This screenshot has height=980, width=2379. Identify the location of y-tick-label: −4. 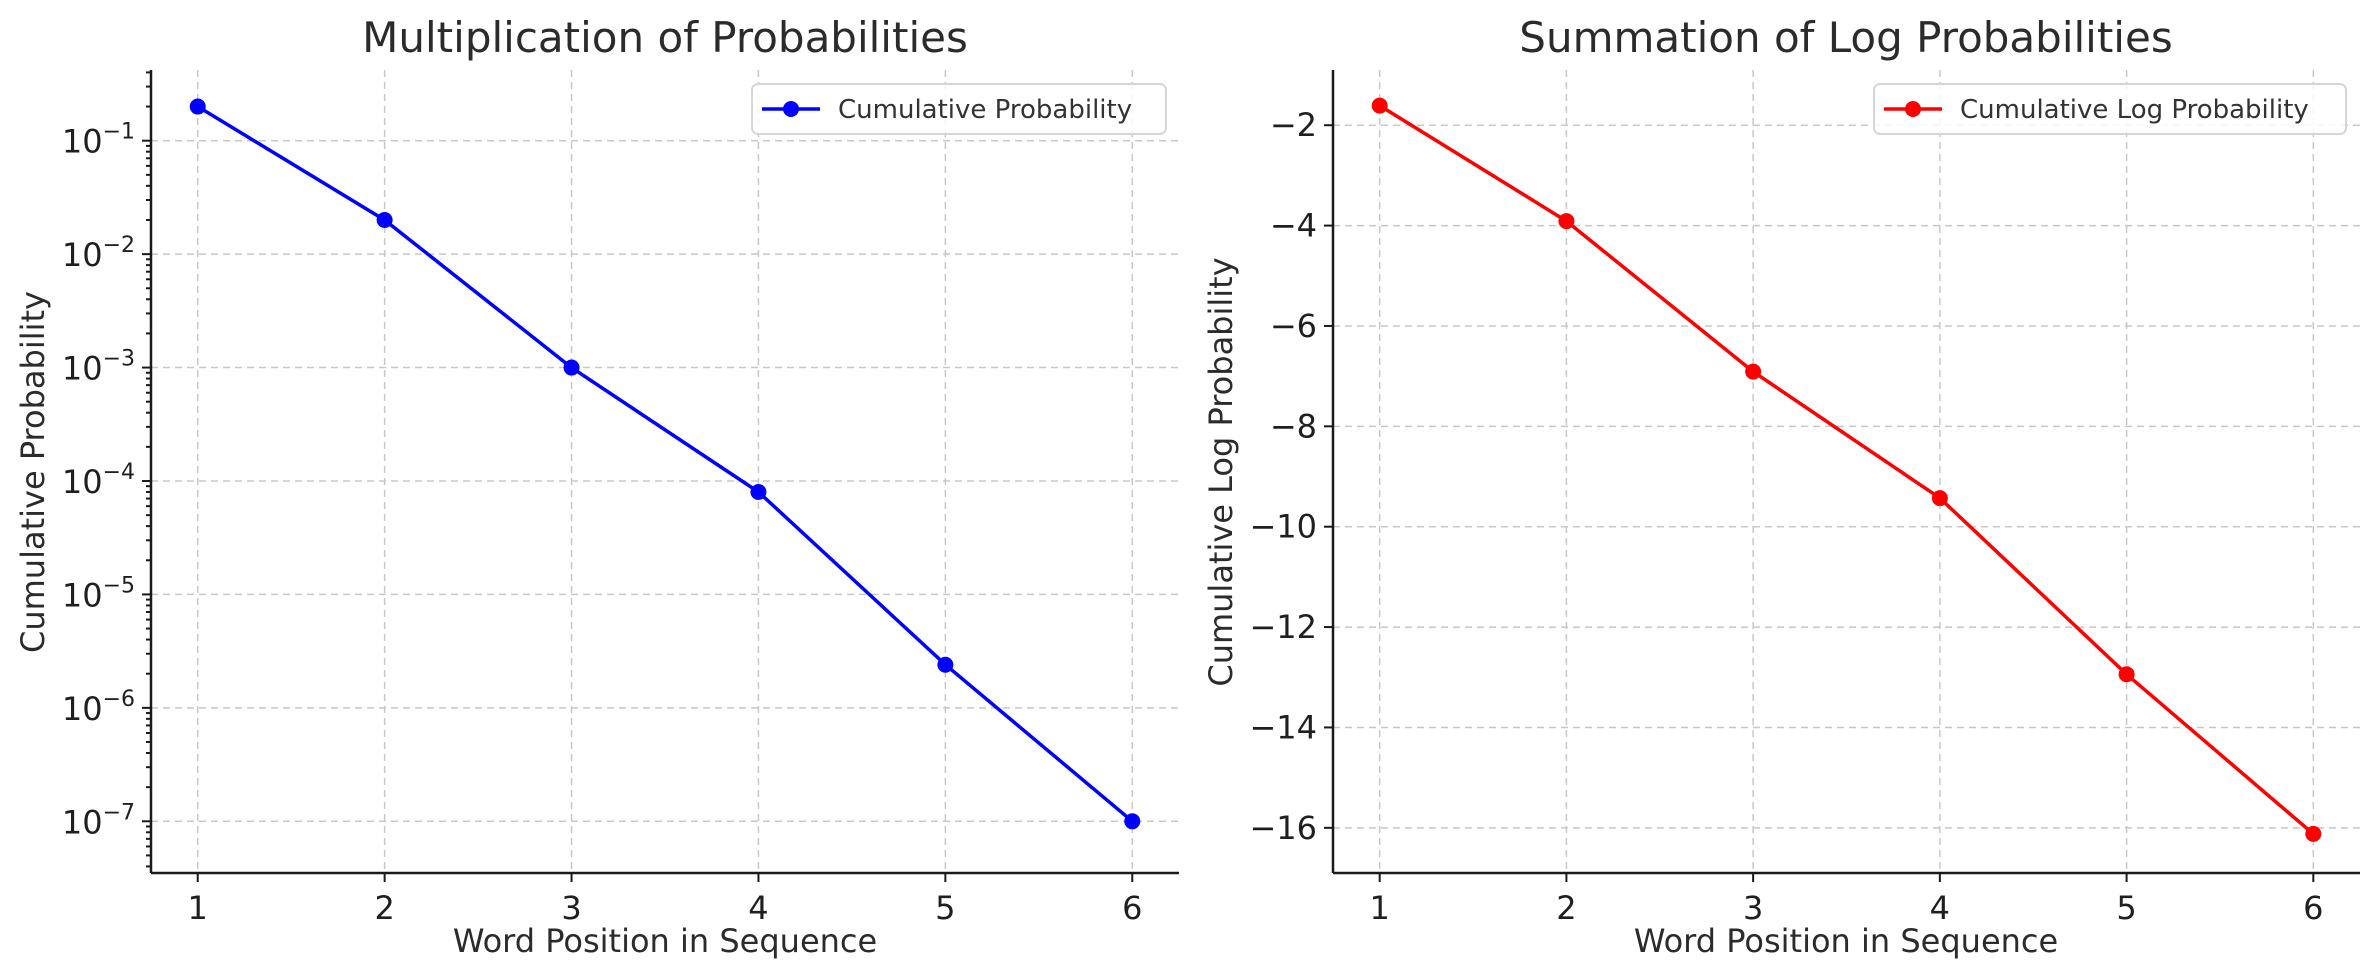
(1293, 226).